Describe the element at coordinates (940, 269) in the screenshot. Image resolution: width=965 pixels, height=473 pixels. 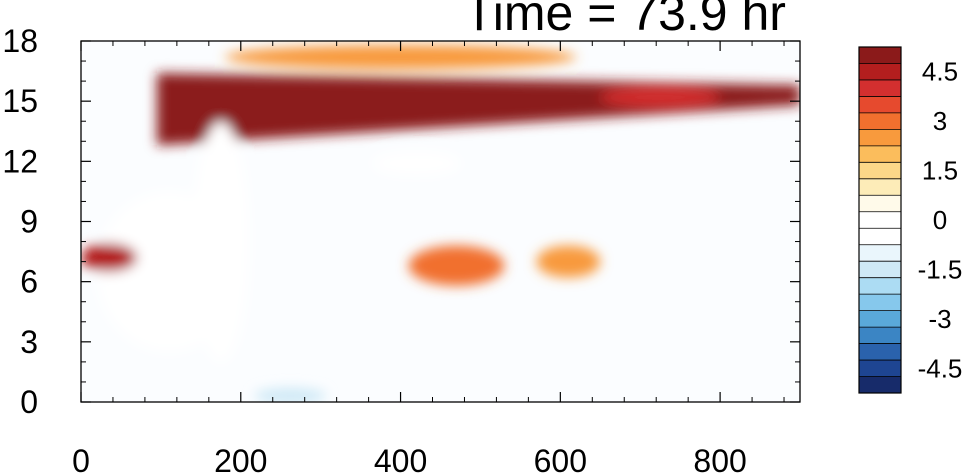
I see `colorbar-tick-label: -1.5` at that location.